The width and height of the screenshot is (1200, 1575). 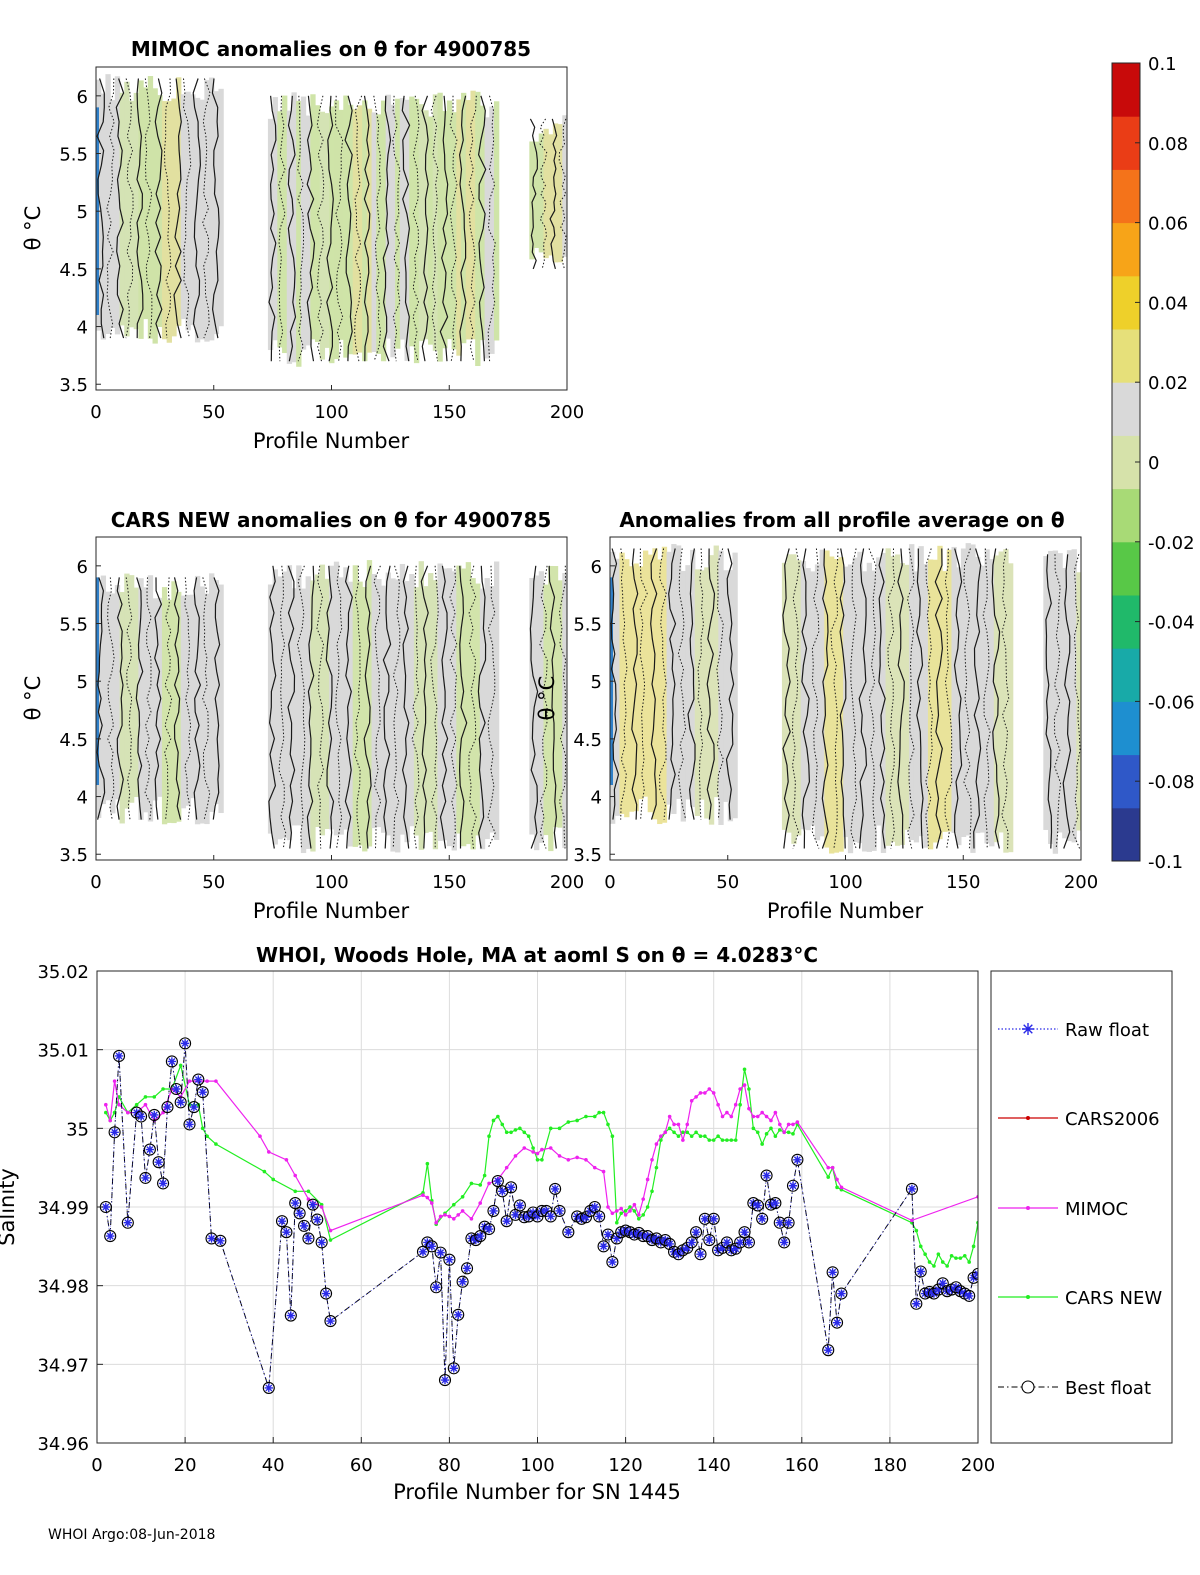 What do you see at coordinates (537, 1492) in the screenshot?
I see `salinity-xlabel: Profile Number for SN 1445` at bounding box center [537, 1492].